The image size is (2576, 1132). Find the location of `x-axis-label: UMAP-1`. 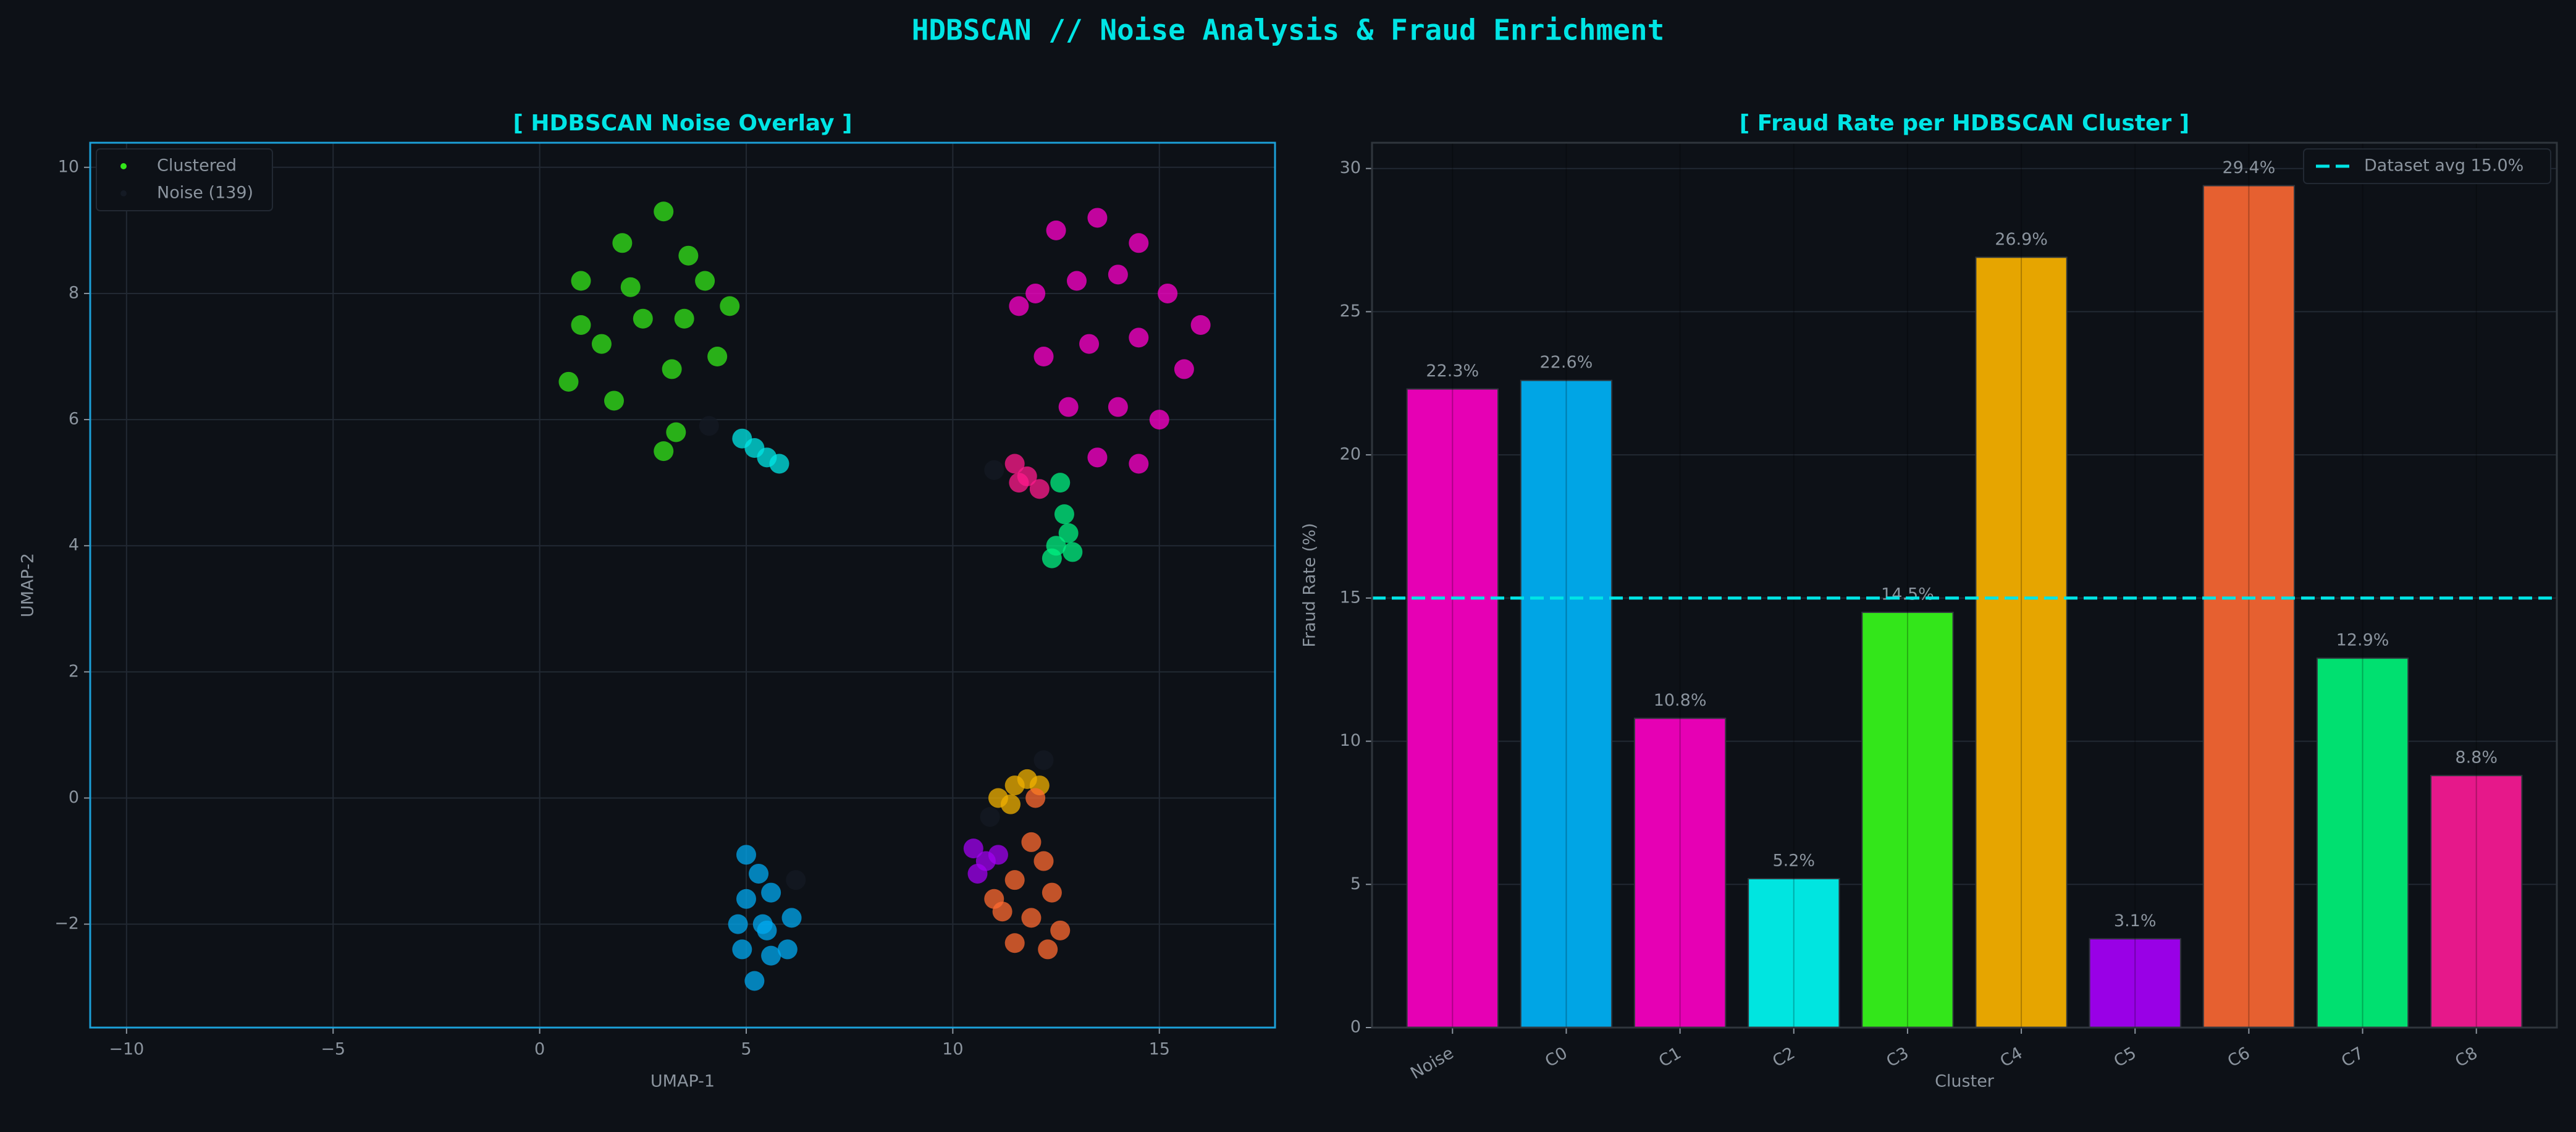

x-axis-label: UMAP-1 is located at coordinates (682, 1081).